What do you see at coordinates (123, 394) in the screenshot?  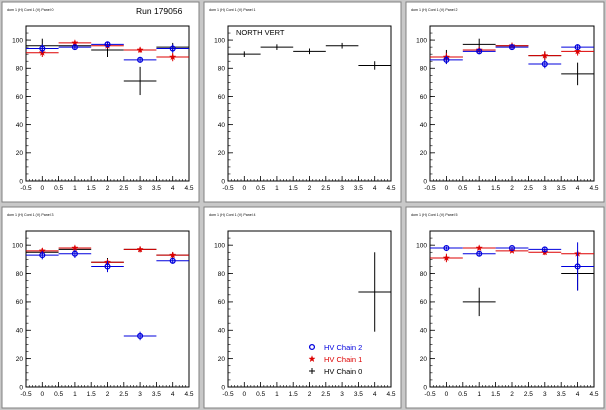 I see `x-tick-label: 2.5` at bounding box center [123, 394].